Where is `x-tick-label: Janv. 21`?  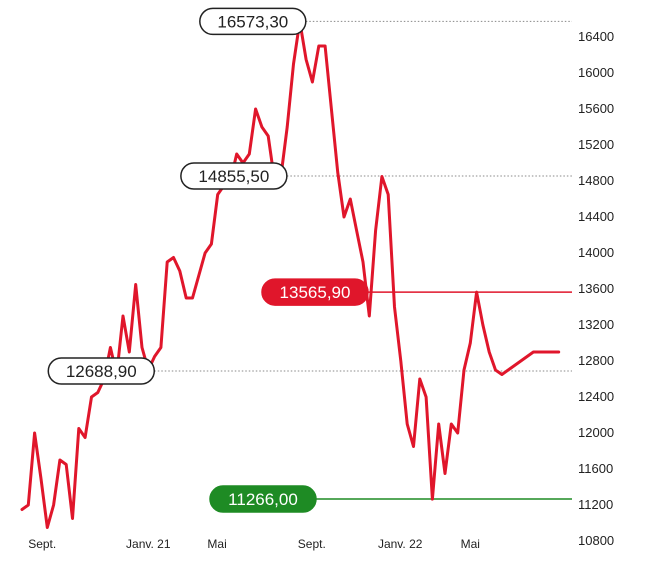 x-tick-label: Janv. 21 is located at coordinates (148, 544).